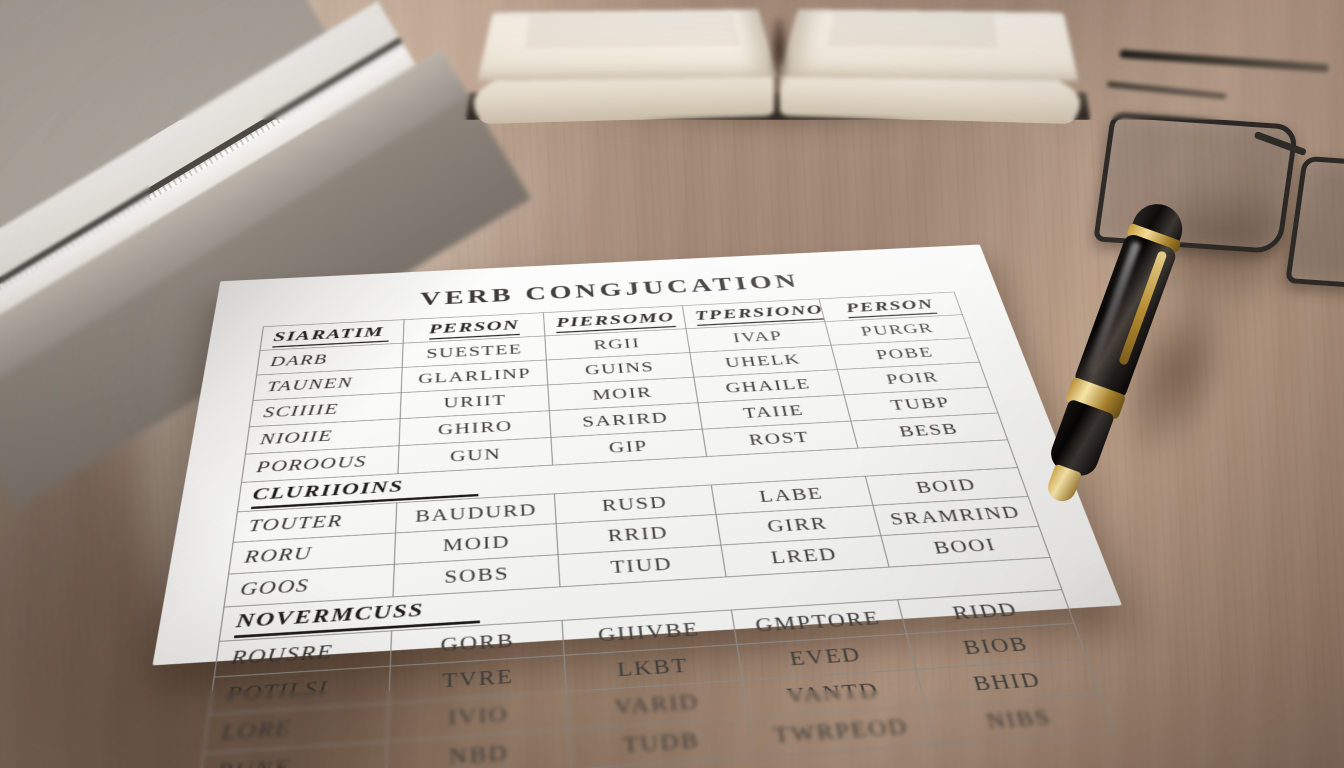 This screenshot has height=768, width=1344. I want to click on open-book, so click(783, 81).